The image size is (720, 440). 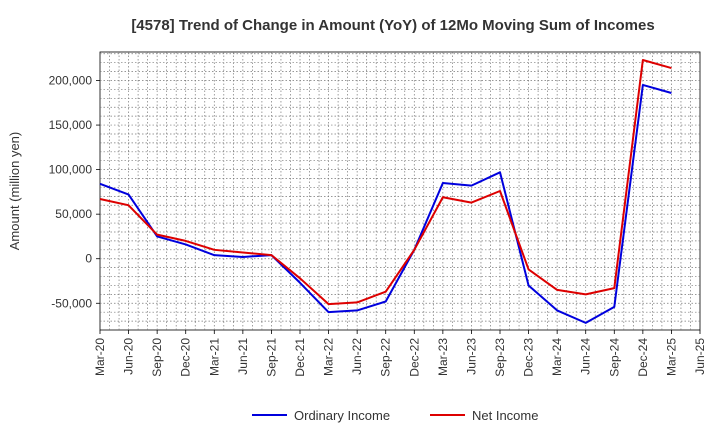 What do you see at coordinates (414, 357) in the screenshot?
I see `x-tick-label: Dec-22` at bounding box center [414, 357].